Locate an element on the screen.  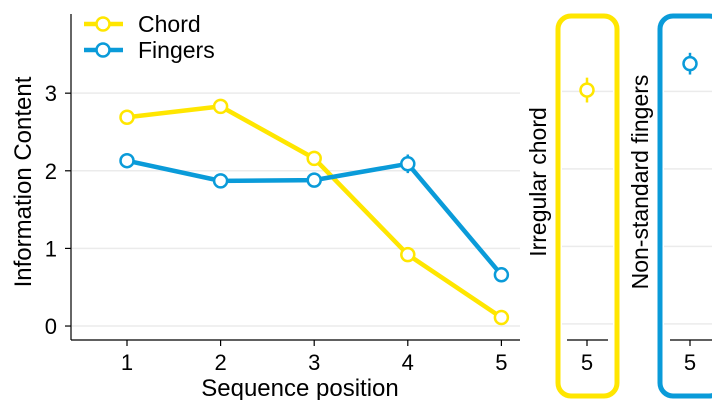
x-ticks: 1 2 3 4 5 is located at coordinates (314, 357).